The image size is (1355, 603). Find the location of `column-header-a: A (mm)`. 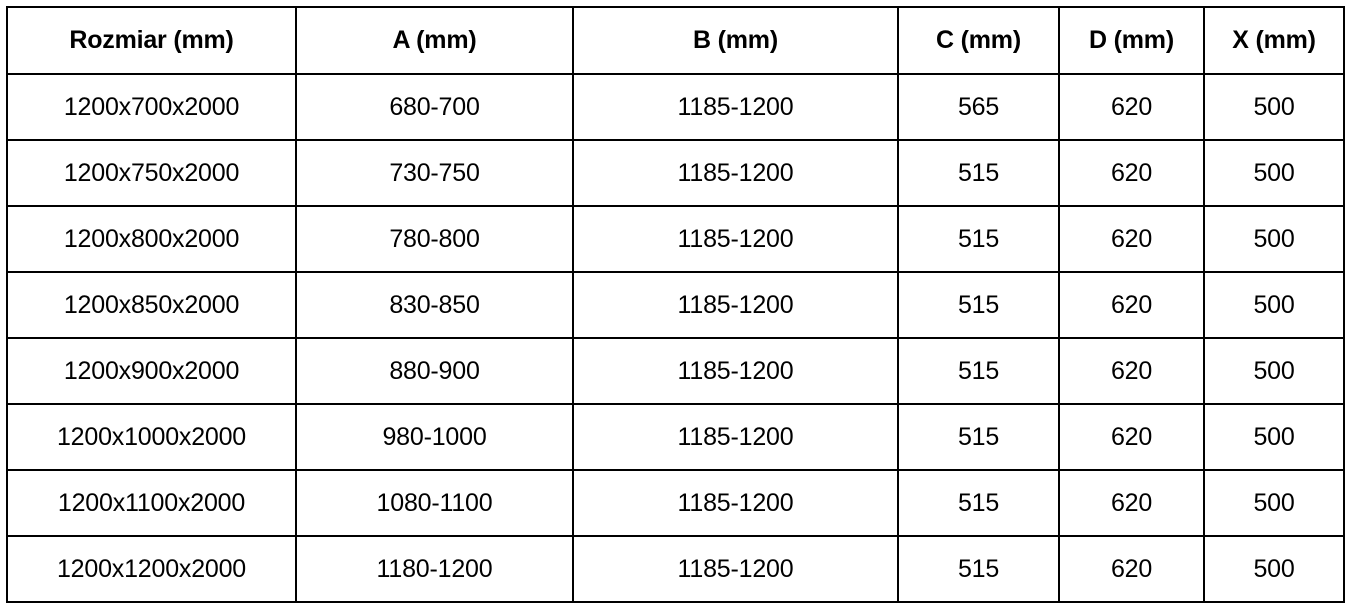

column-header-a: A (mm) is located at coordinates (434, 40).